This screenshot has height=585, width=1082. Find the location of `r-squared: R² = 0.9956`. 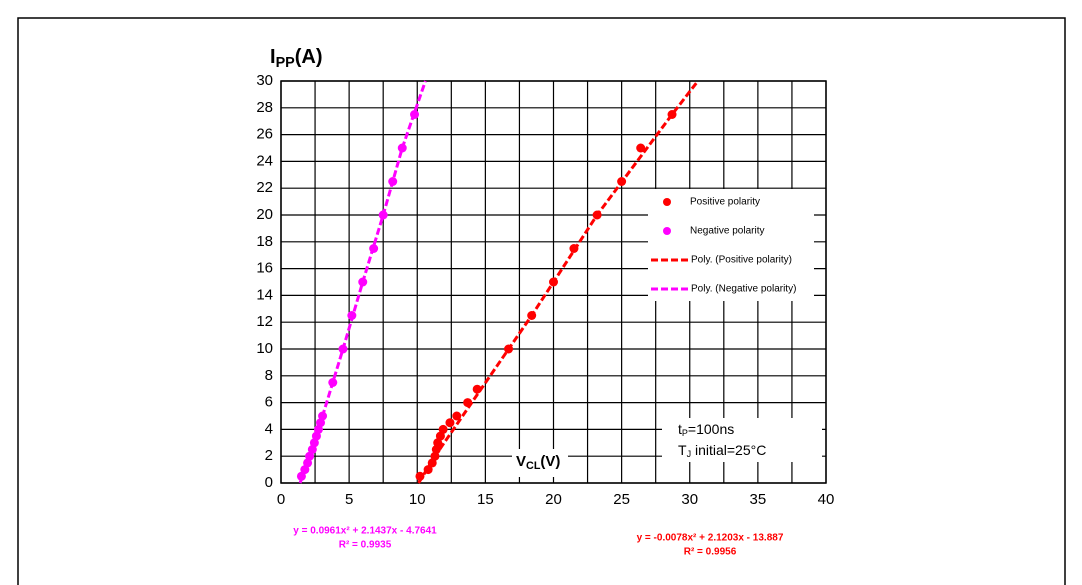

r-squared: R² = 0.9956 is located at coordinates (710, 552).